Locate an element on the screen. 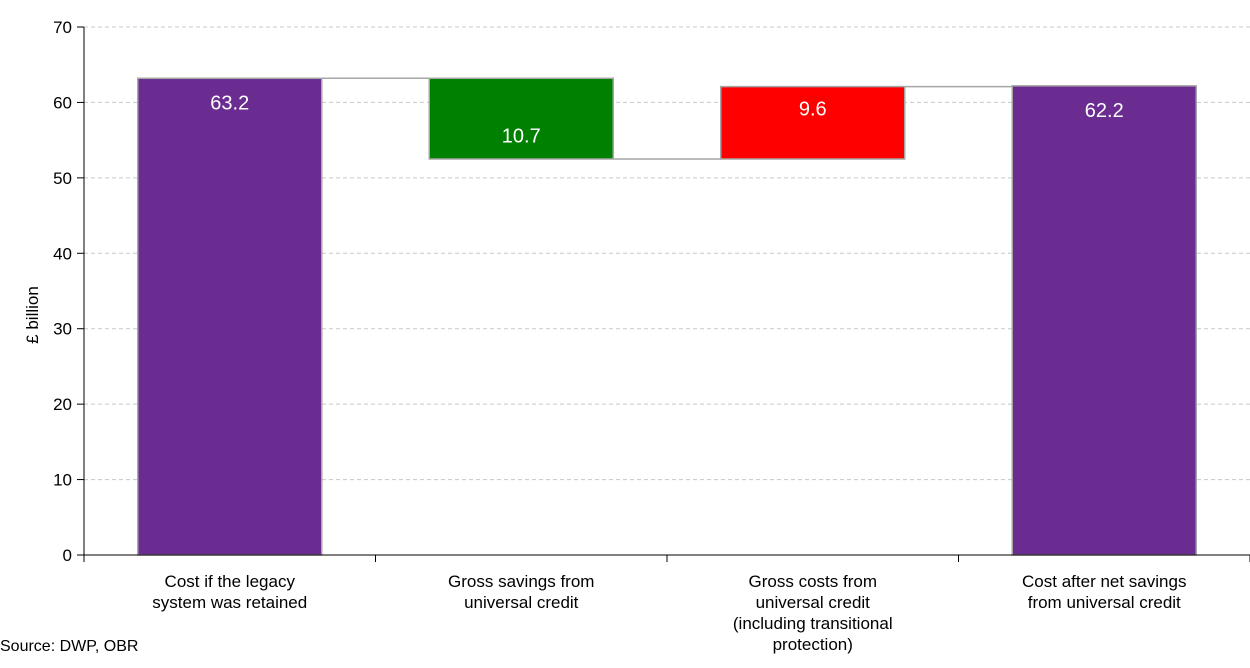 The width and height of the screenshot is (1250, 668). y-tick-label: 50 is located at coordinates (62, 178).